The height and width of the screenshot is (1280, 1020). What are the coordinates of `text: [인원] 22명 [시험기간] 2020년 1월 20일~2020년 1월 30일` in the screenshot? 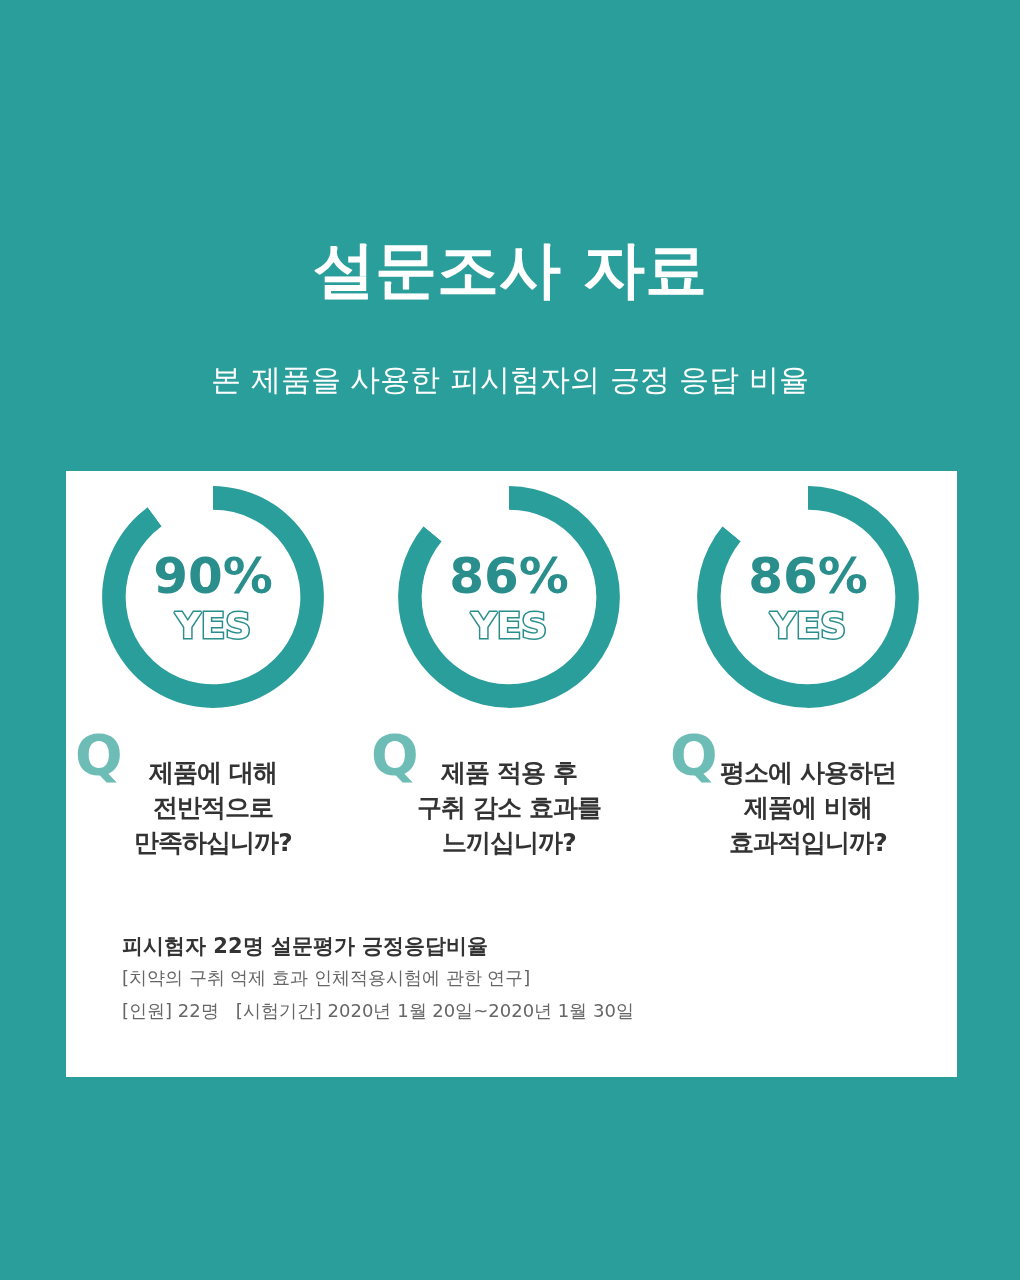 It's located at (378, 1011).